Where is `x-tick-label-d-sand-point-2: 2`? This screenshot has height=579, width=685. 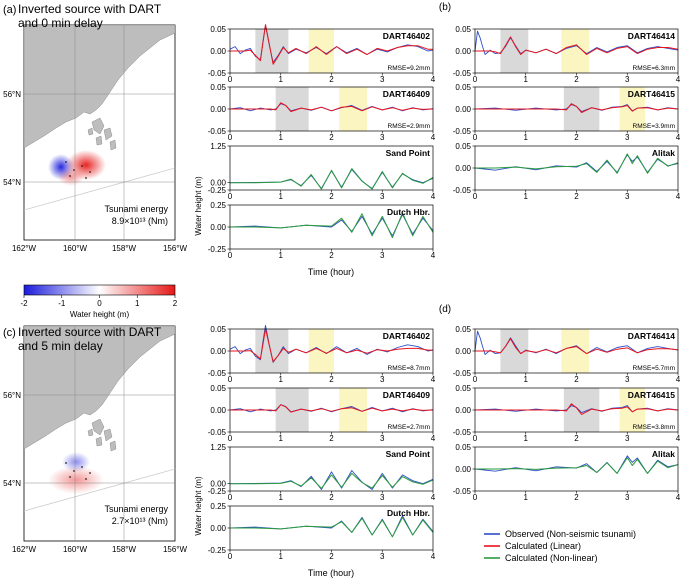 x-tick-label-d-sand-point-2: 2 is located at coordinates (331, 497).